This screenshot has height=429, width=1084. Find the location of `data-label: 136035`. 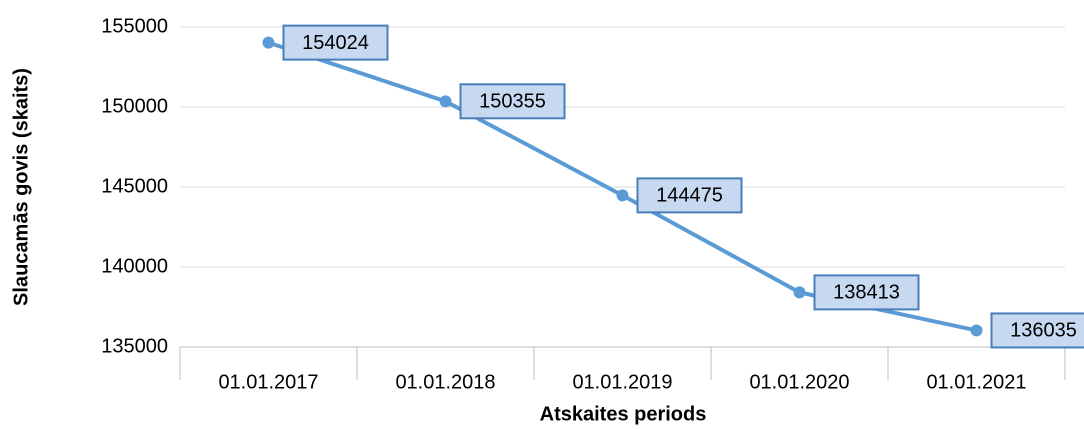

data-label: 136035 is located at coordinates (1043, 331).